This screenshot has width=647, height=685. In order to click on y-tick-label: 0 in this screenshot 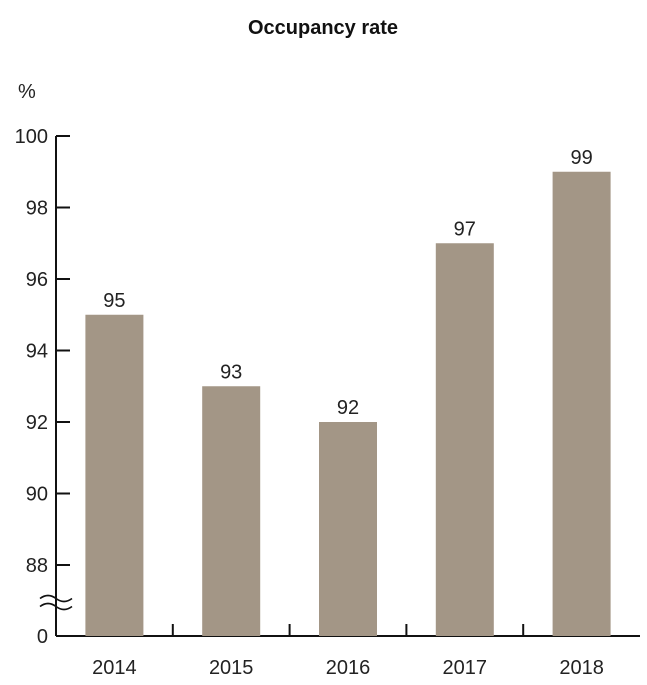, I will do `click(42, 637)`.